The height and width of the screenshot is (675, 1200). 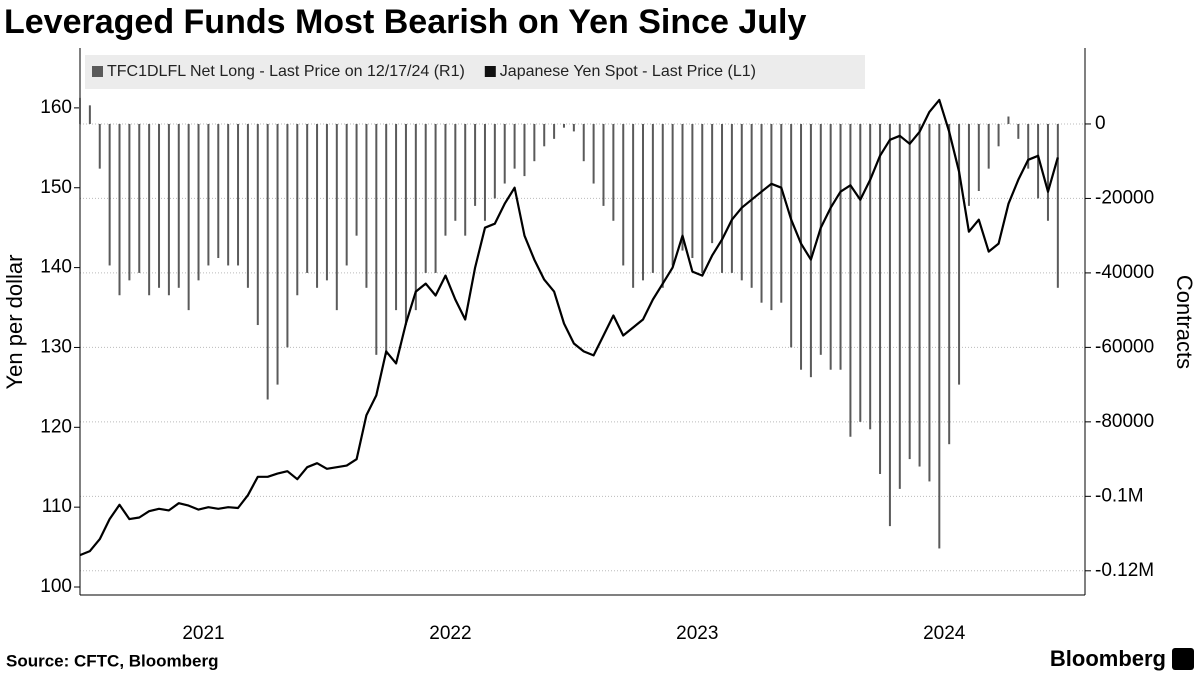 I want to click on y2-tick-label: -40000, so click(x=1124, y=272).